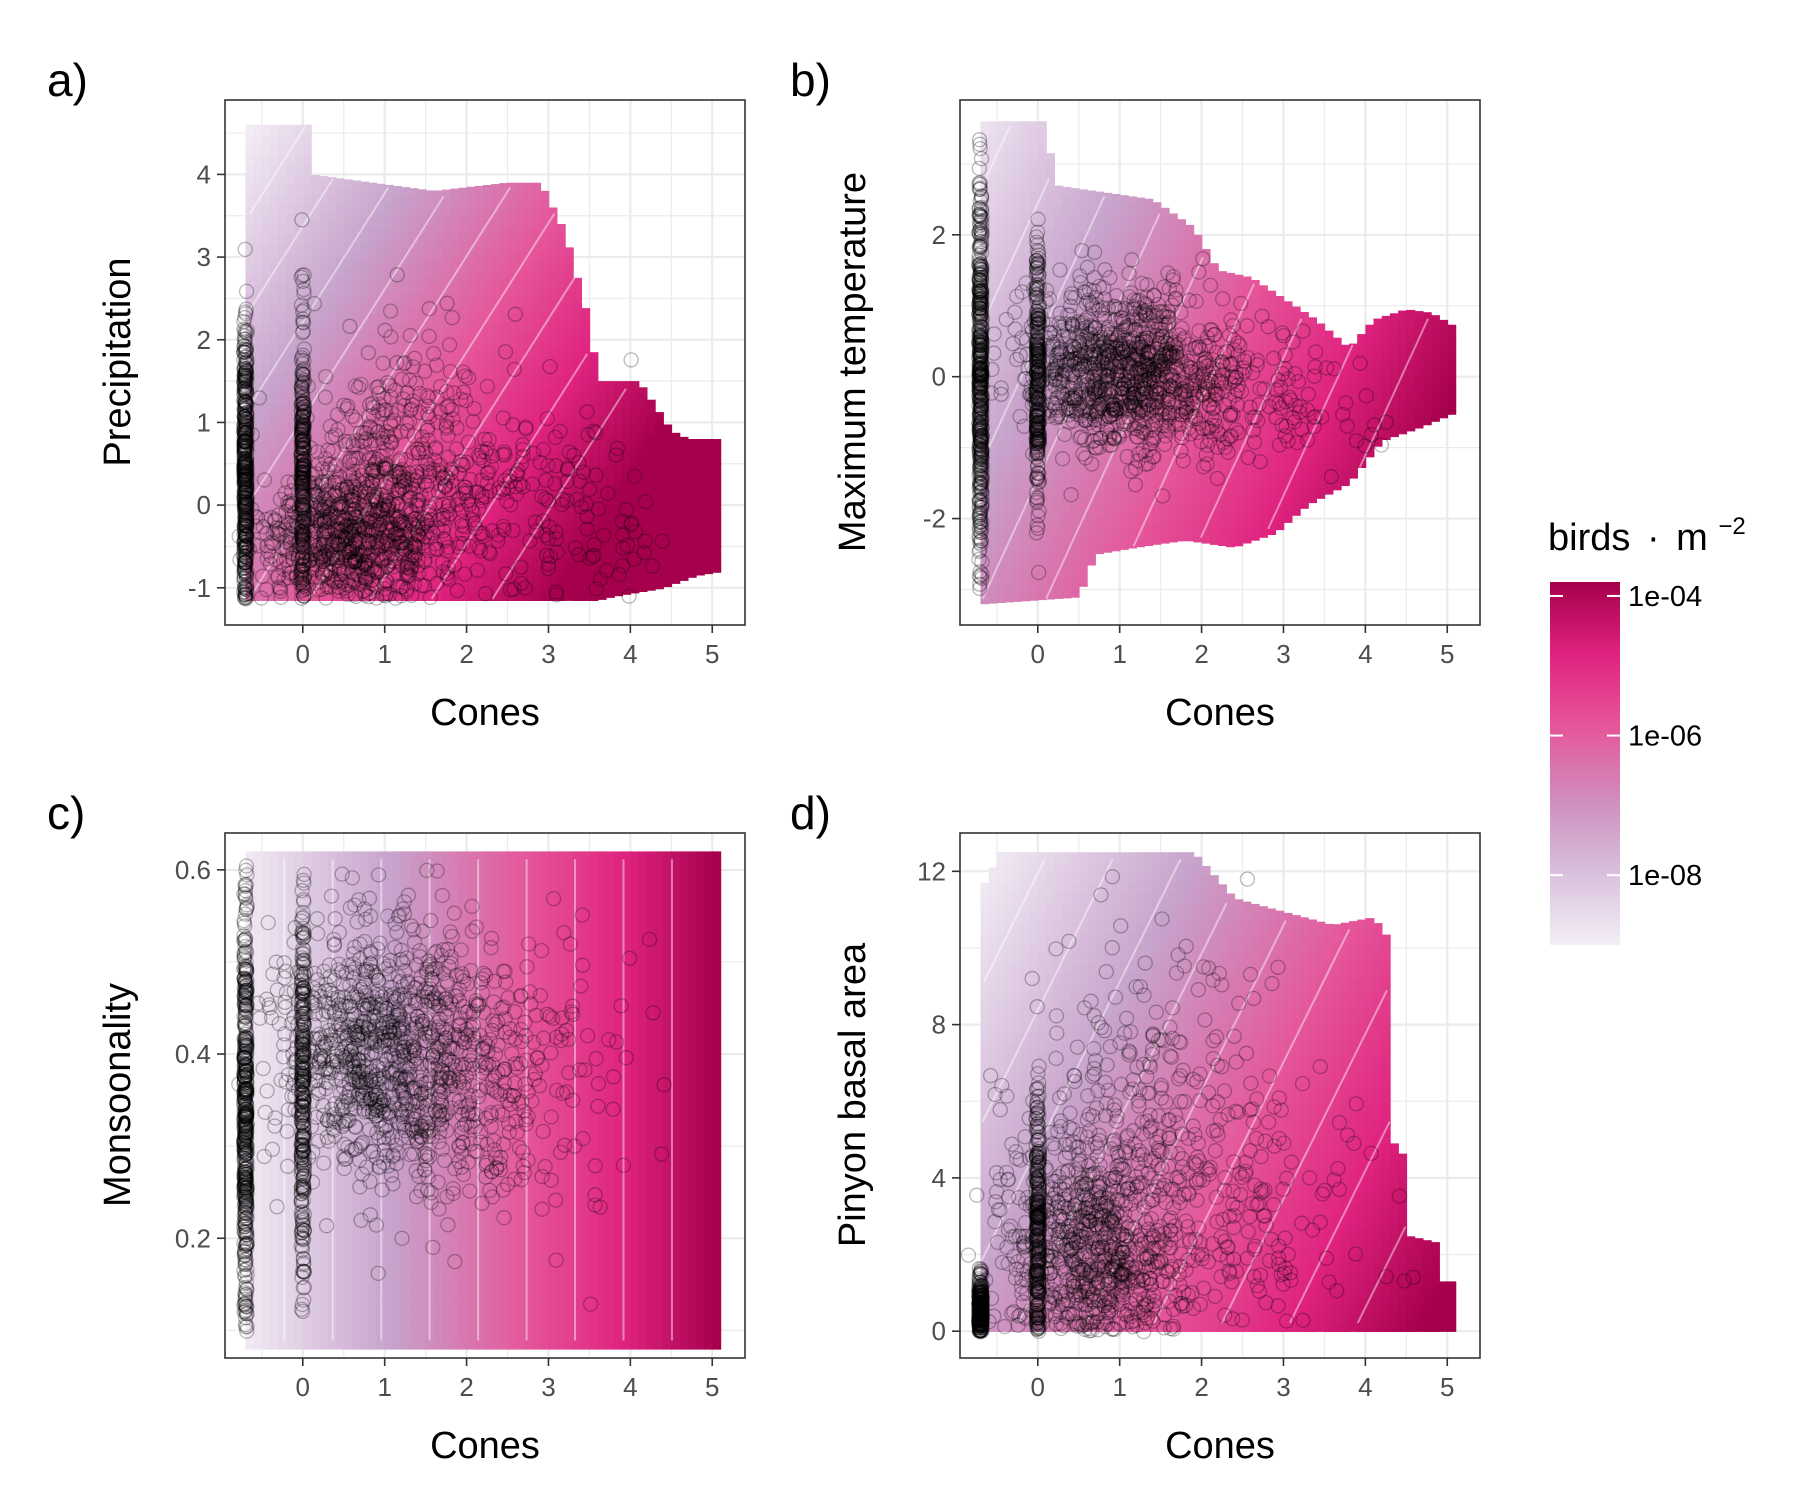 This screenshot has height=1500, width=1800. What do you see at coordinates (712, 654) in the screenshot?
I see `x-tick-label: 5` at bounding box center [712, 654].